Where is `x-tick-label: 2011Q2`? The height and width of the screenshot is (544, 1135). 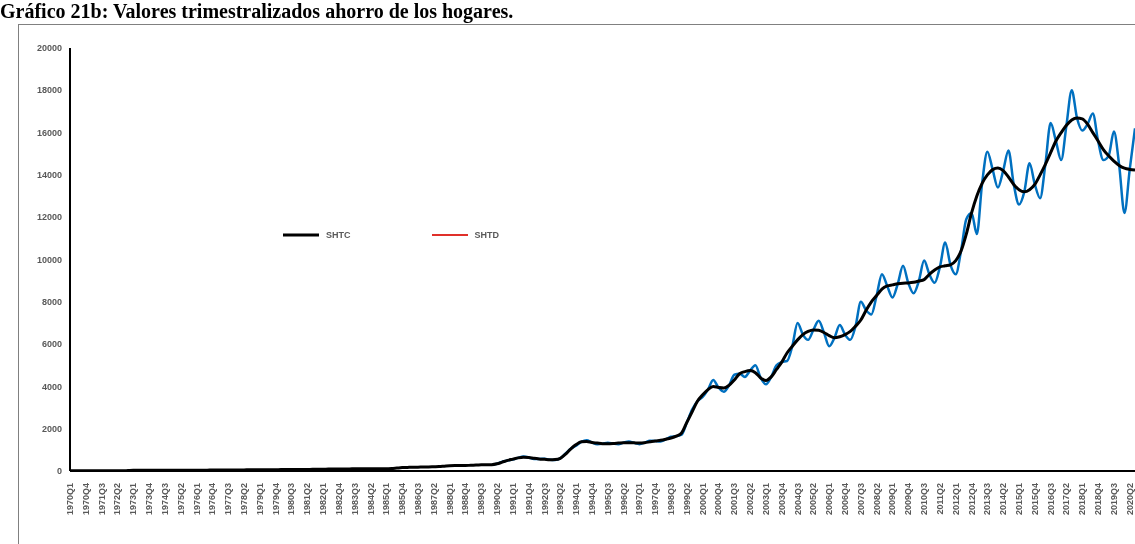 x-tick-label: 2011Q2 is located at coordinates (939, 499).